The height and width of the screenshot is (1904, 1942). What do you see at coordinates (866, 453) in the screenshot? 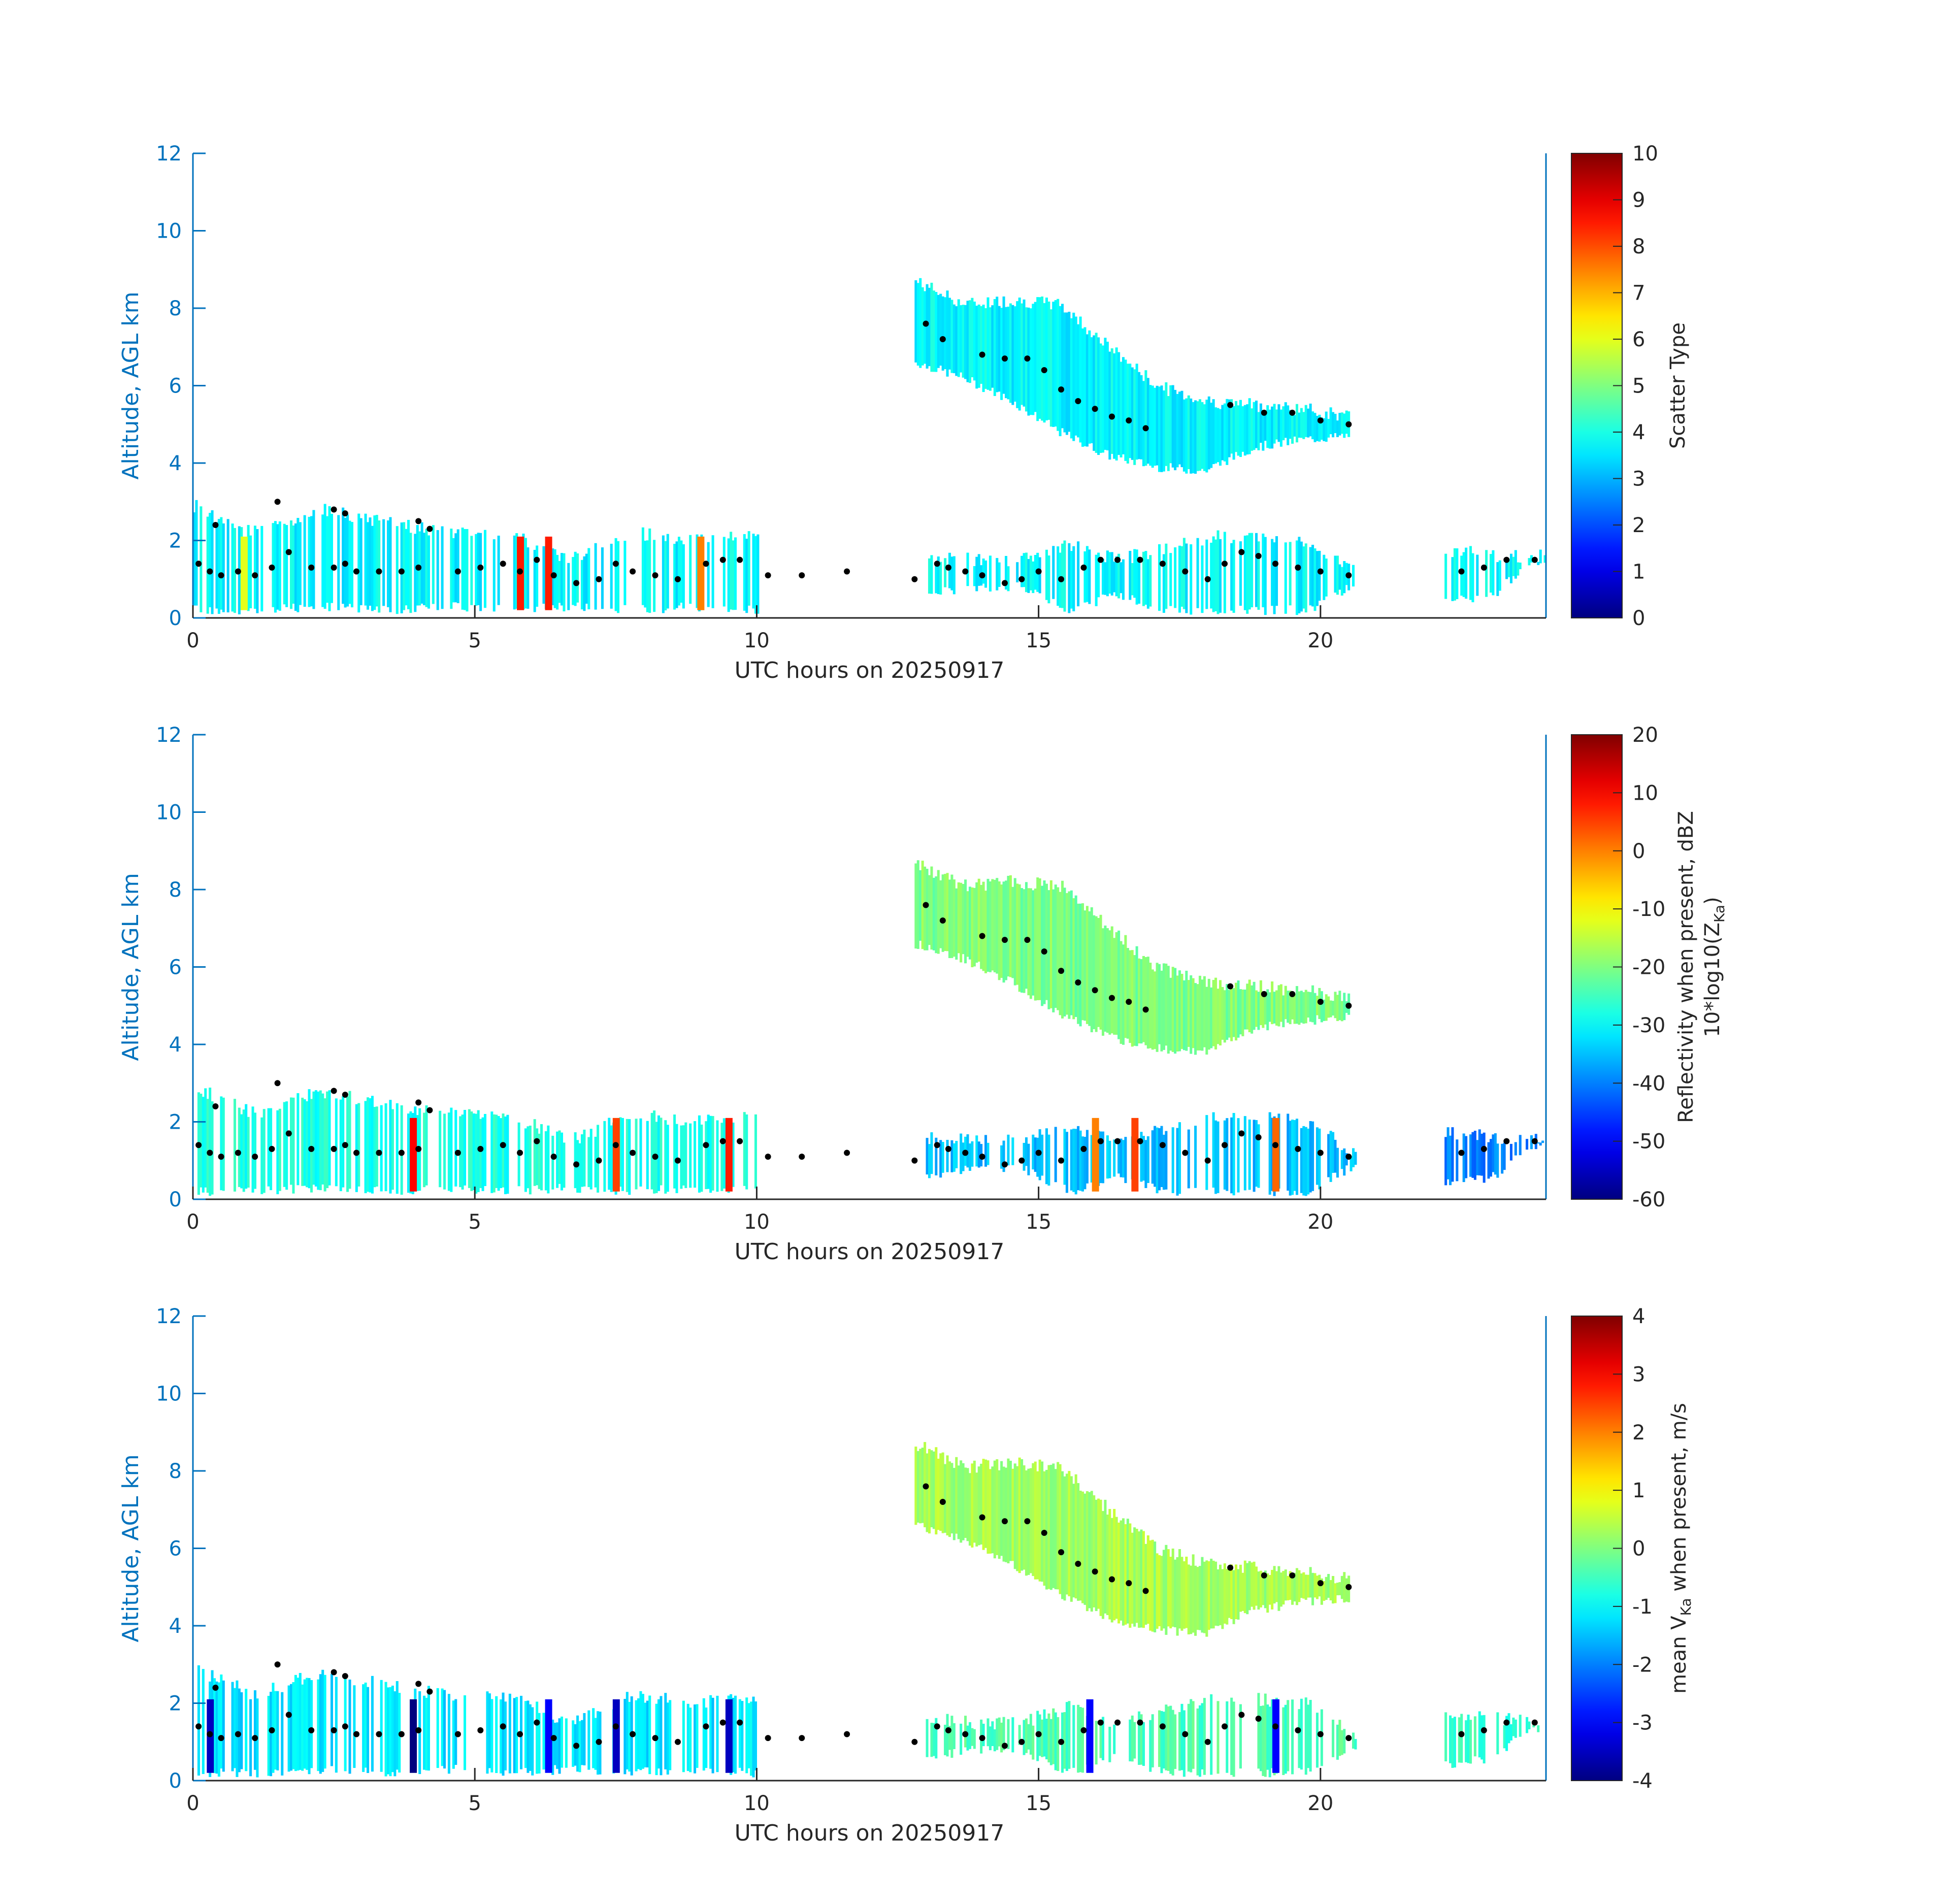
I see `cloud-base-markers` at bounding box center [866, 453].